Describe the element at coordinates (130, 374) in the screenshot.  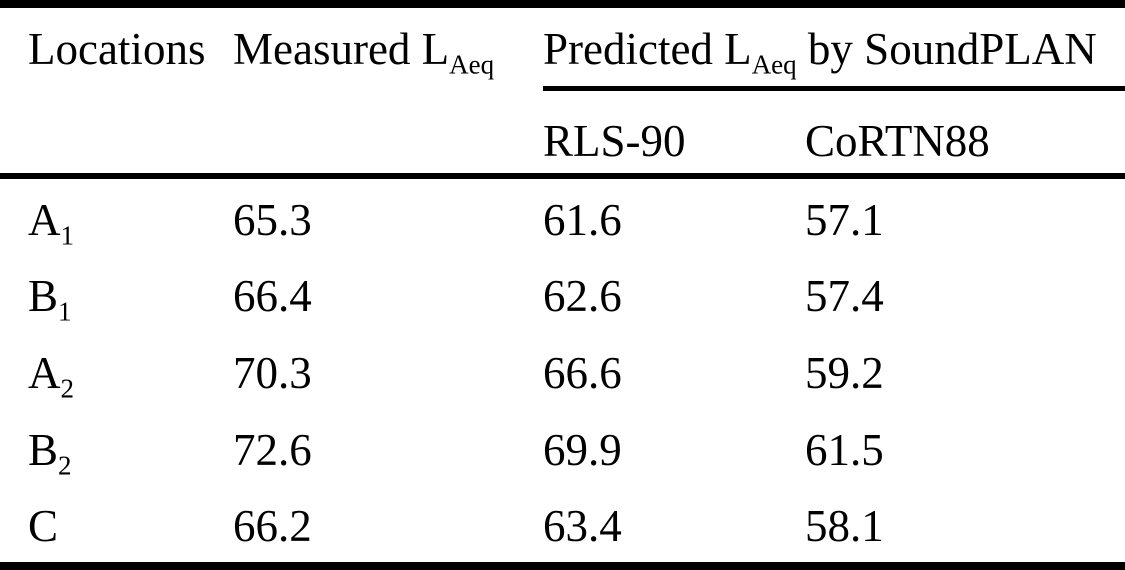
I see `cell-location: A2` at that location.